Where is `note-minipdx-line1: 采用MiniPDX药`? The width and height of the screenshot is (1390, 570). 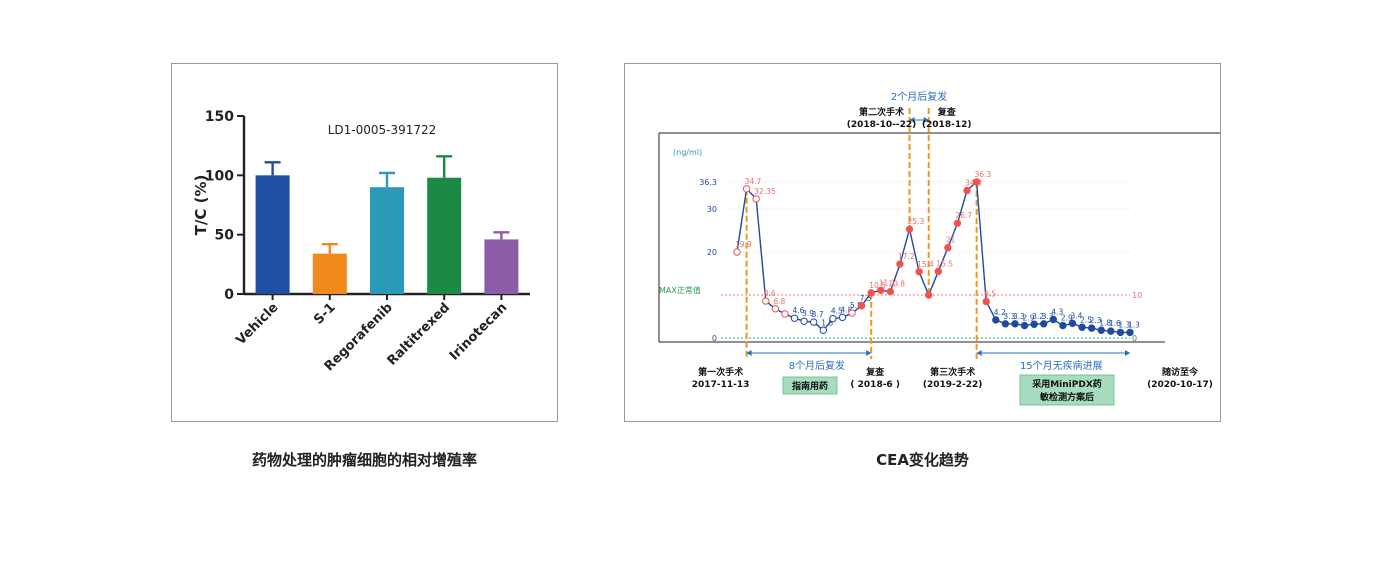
note-minipdx-line1: 采用MiniPDX药 is located at coordinates (1066, 384).